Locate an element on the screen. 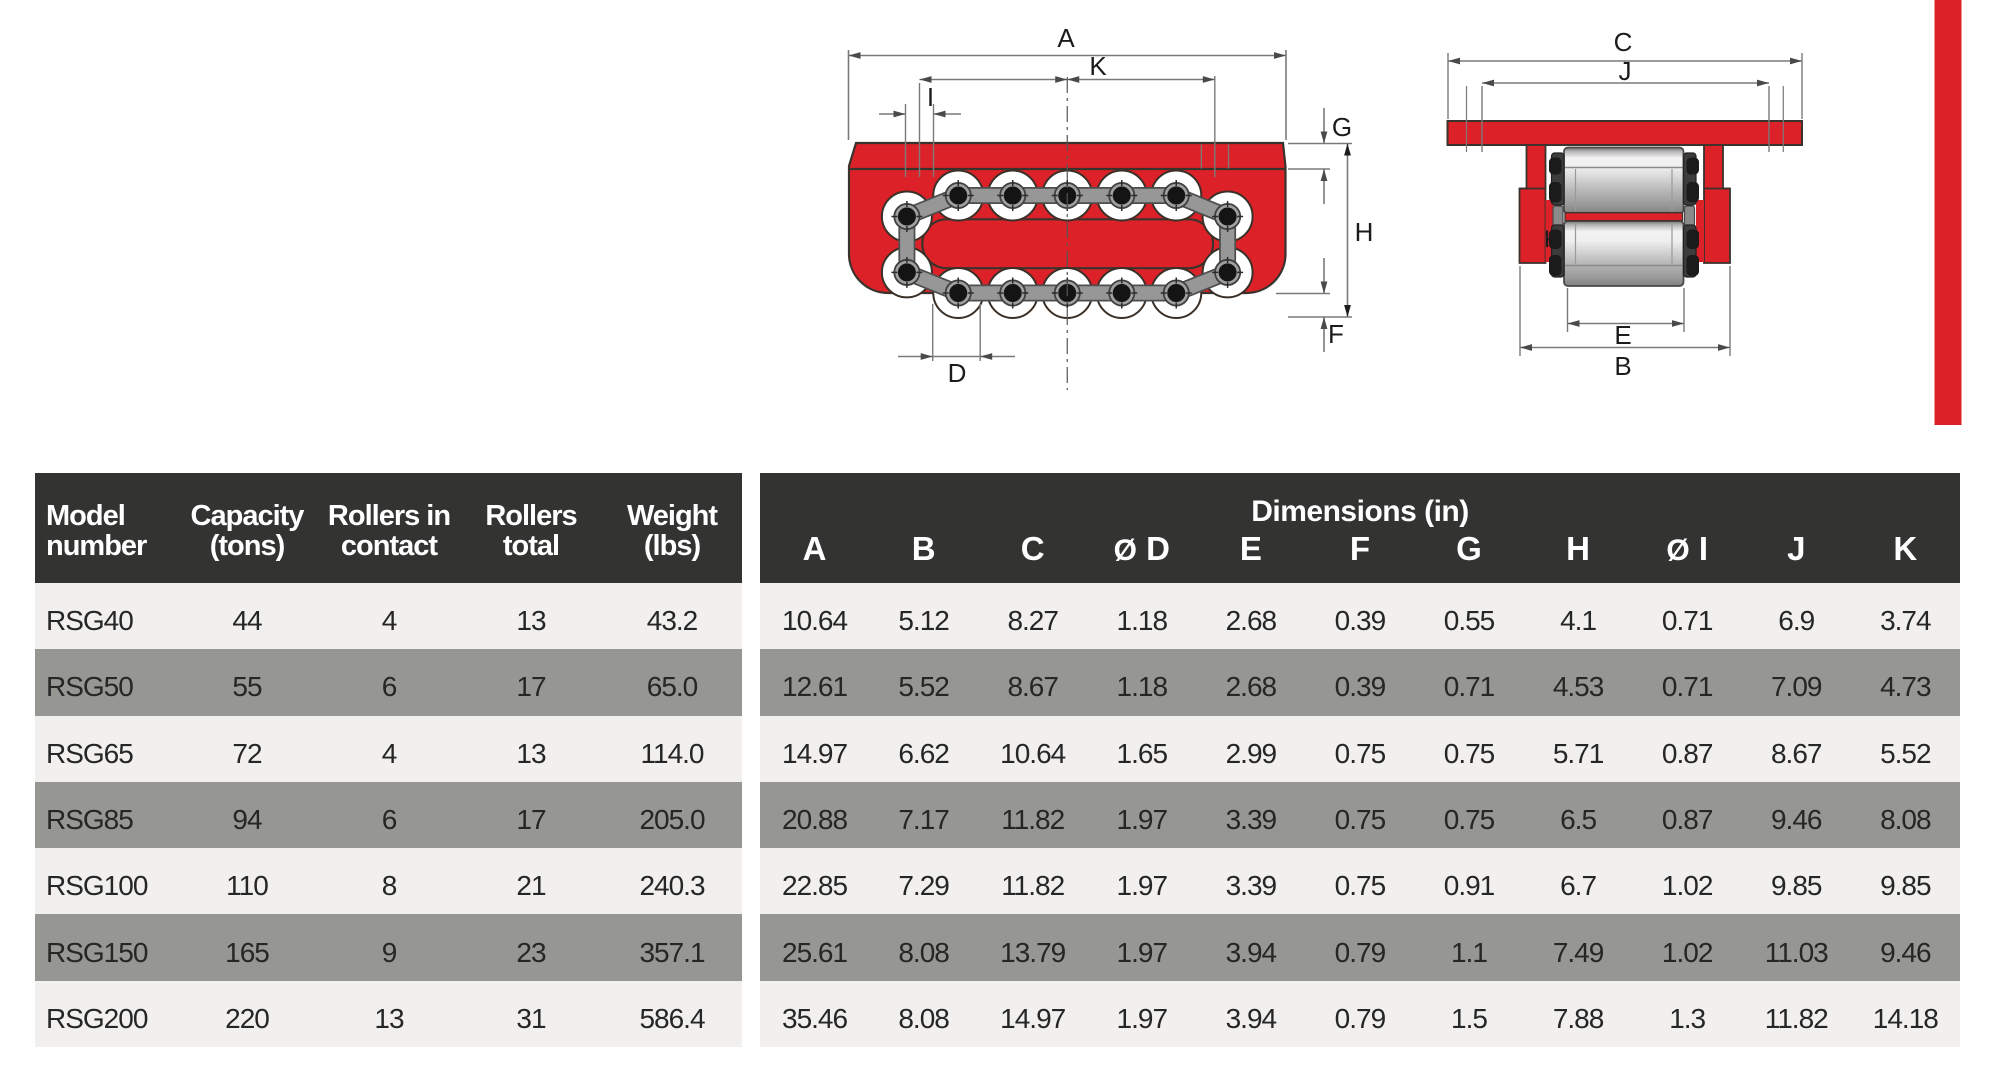 This screenshot has height=1073, width=2000. svg-text: A is located at coordinates (1066, 38).